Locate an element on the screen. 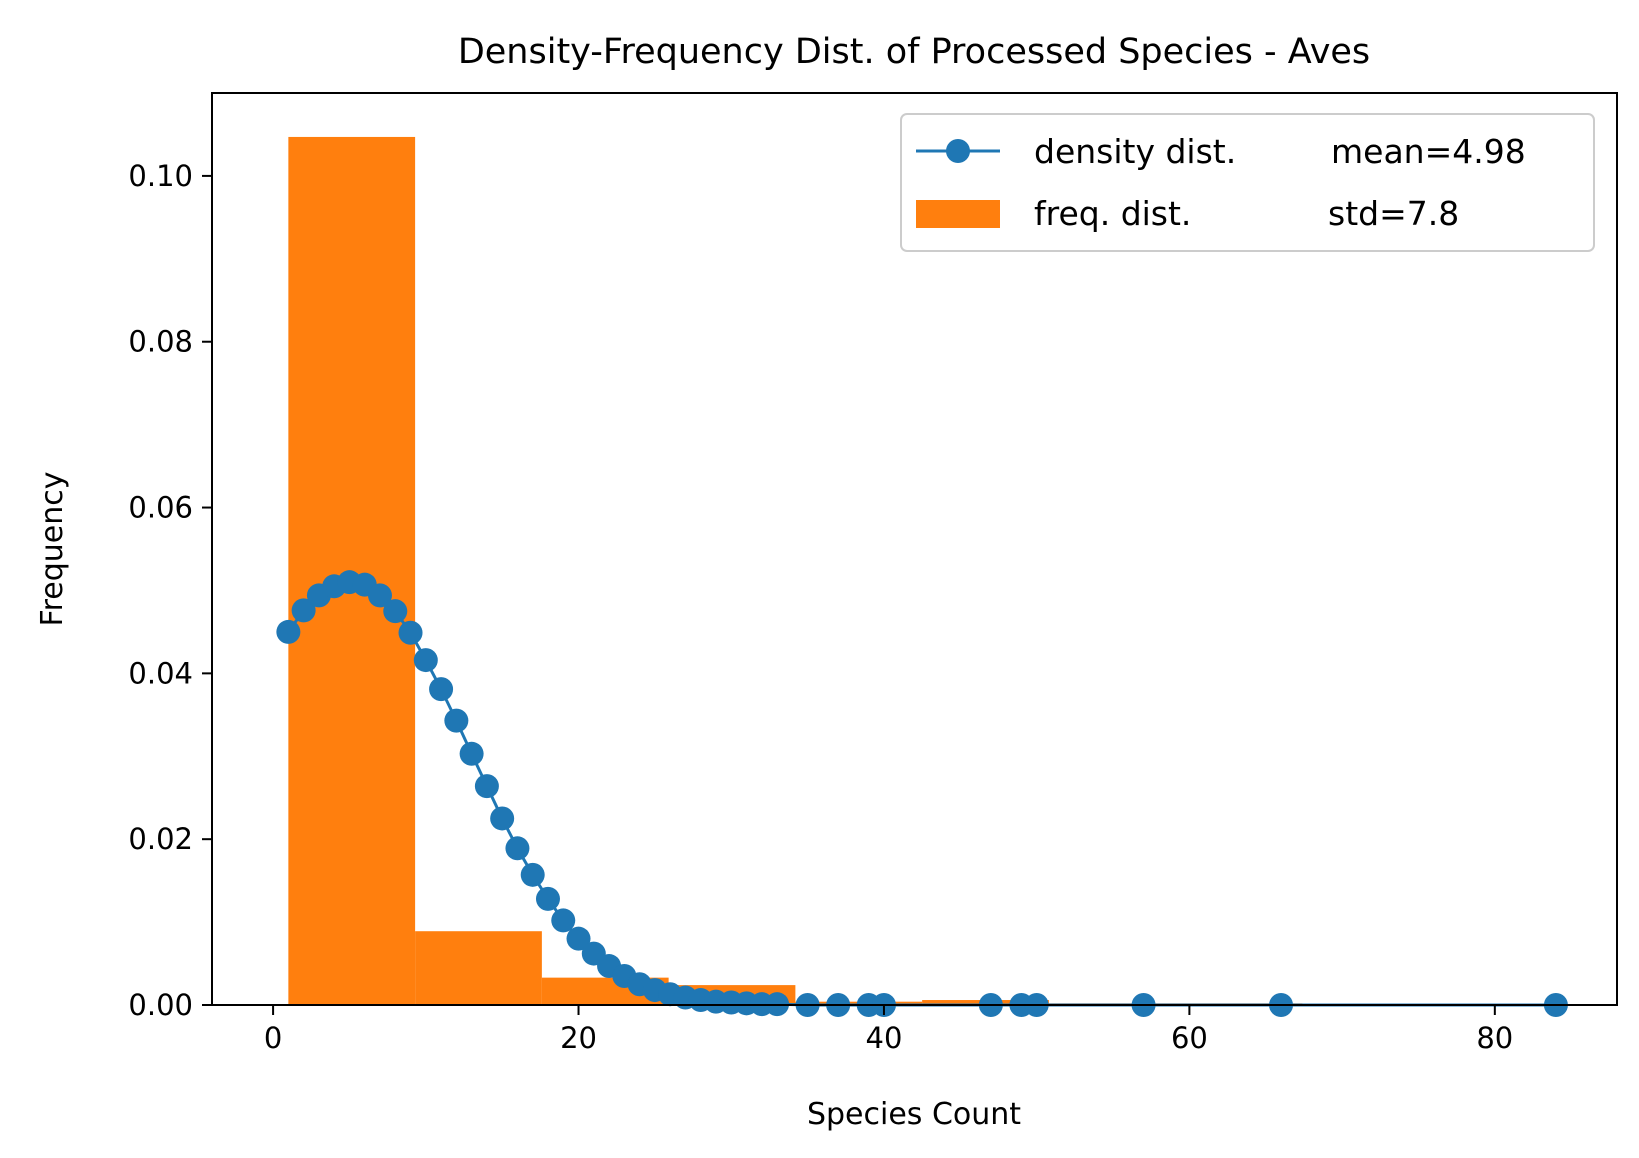 This screenshot has height=1158, width=1639. legend-density-marker is located at coordinates (958, 151).